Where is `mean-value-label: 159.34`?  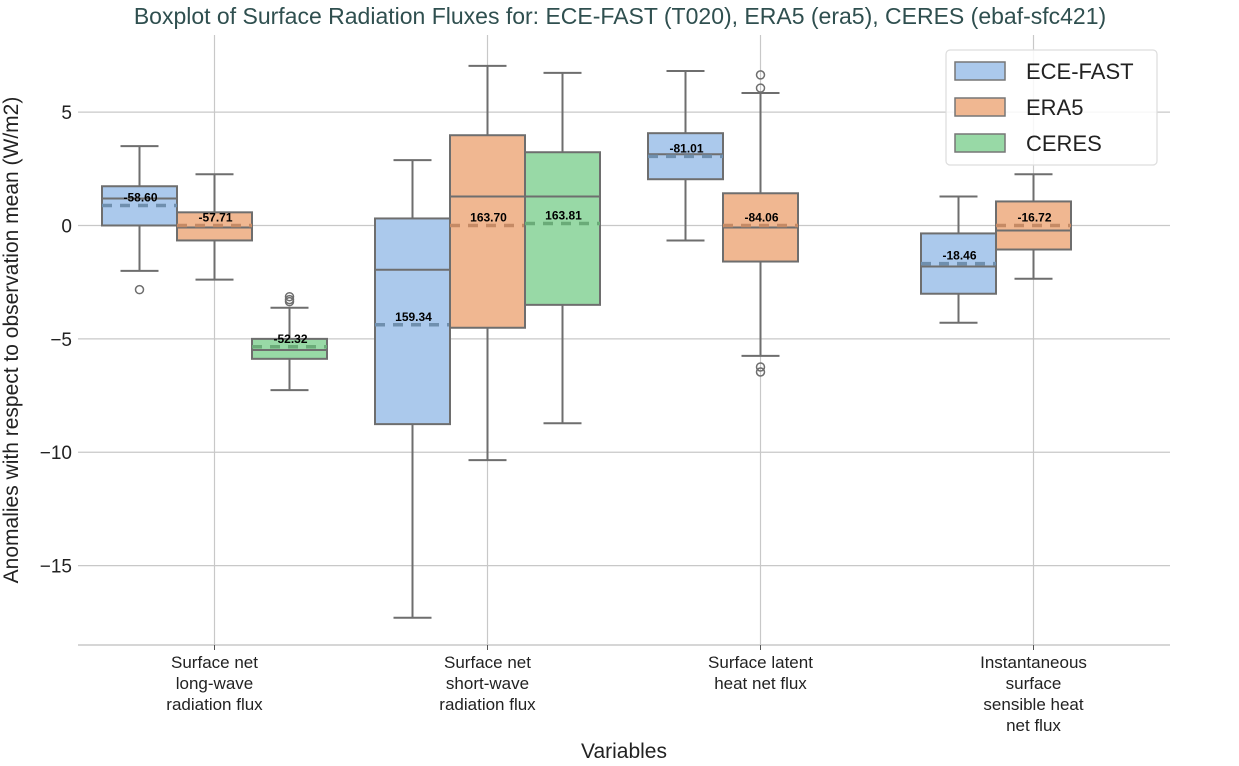 mean-value-label: 159.34 is located at coordinates (413, 317).